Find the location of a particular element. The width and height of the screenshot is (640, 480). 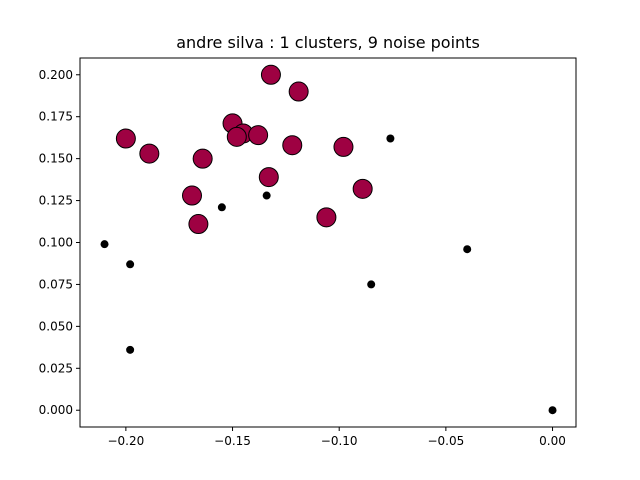

x-tick-label: −0.20 is located at coordinates (125, 441).